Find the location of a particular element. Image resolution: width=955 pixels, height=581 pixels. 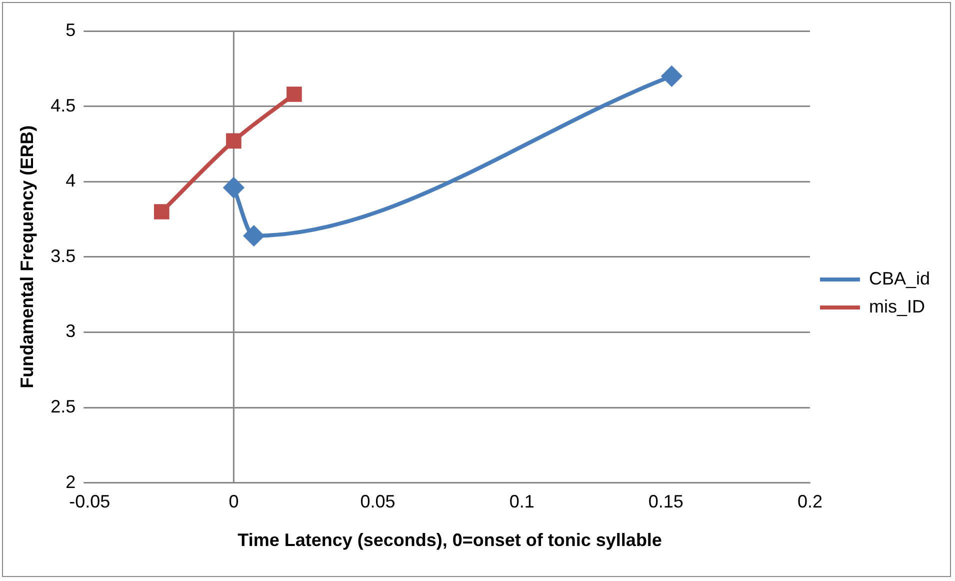

y-tick-label: 2 is located at coordinates (71, 482).